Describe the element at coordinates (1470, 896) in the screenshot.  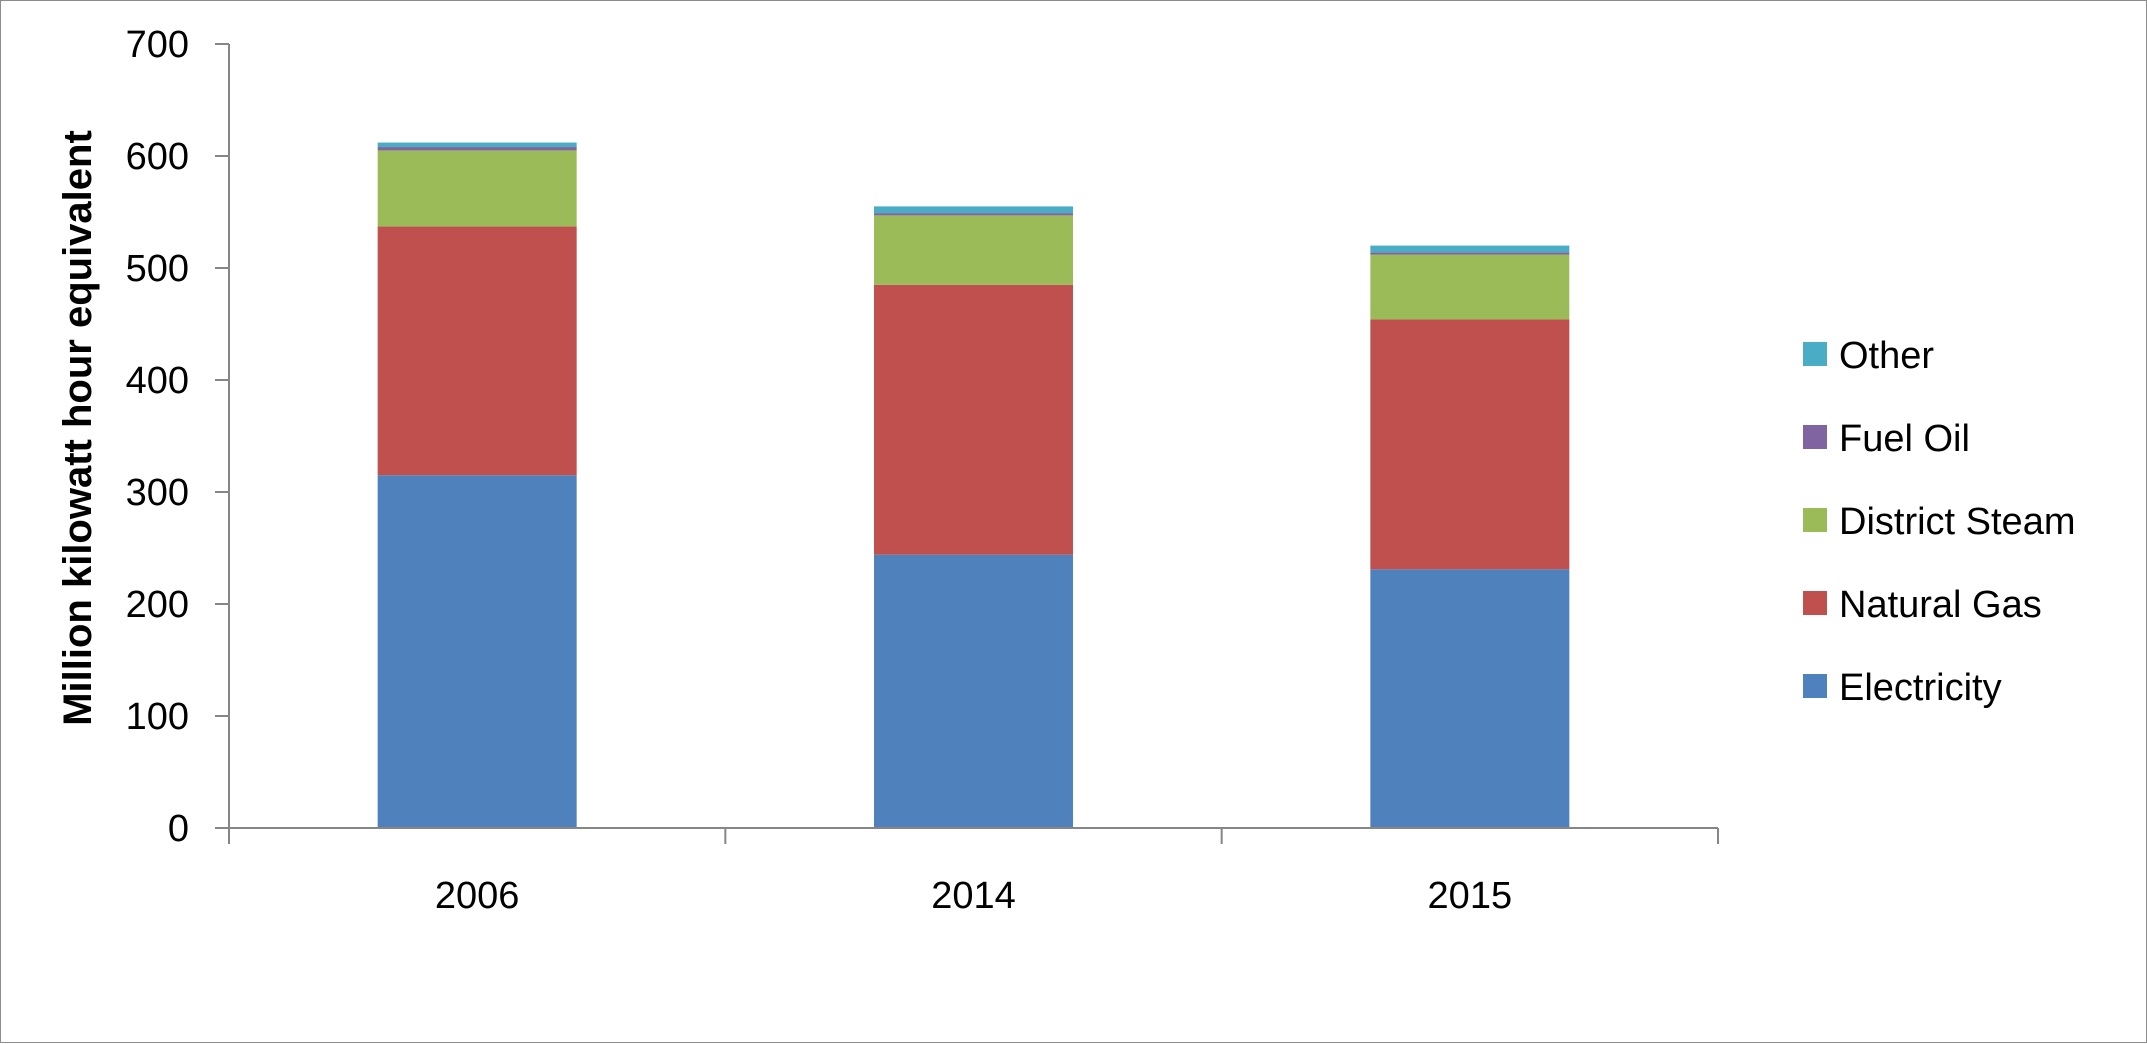
I see `x-tick-label: 2015` at that location.